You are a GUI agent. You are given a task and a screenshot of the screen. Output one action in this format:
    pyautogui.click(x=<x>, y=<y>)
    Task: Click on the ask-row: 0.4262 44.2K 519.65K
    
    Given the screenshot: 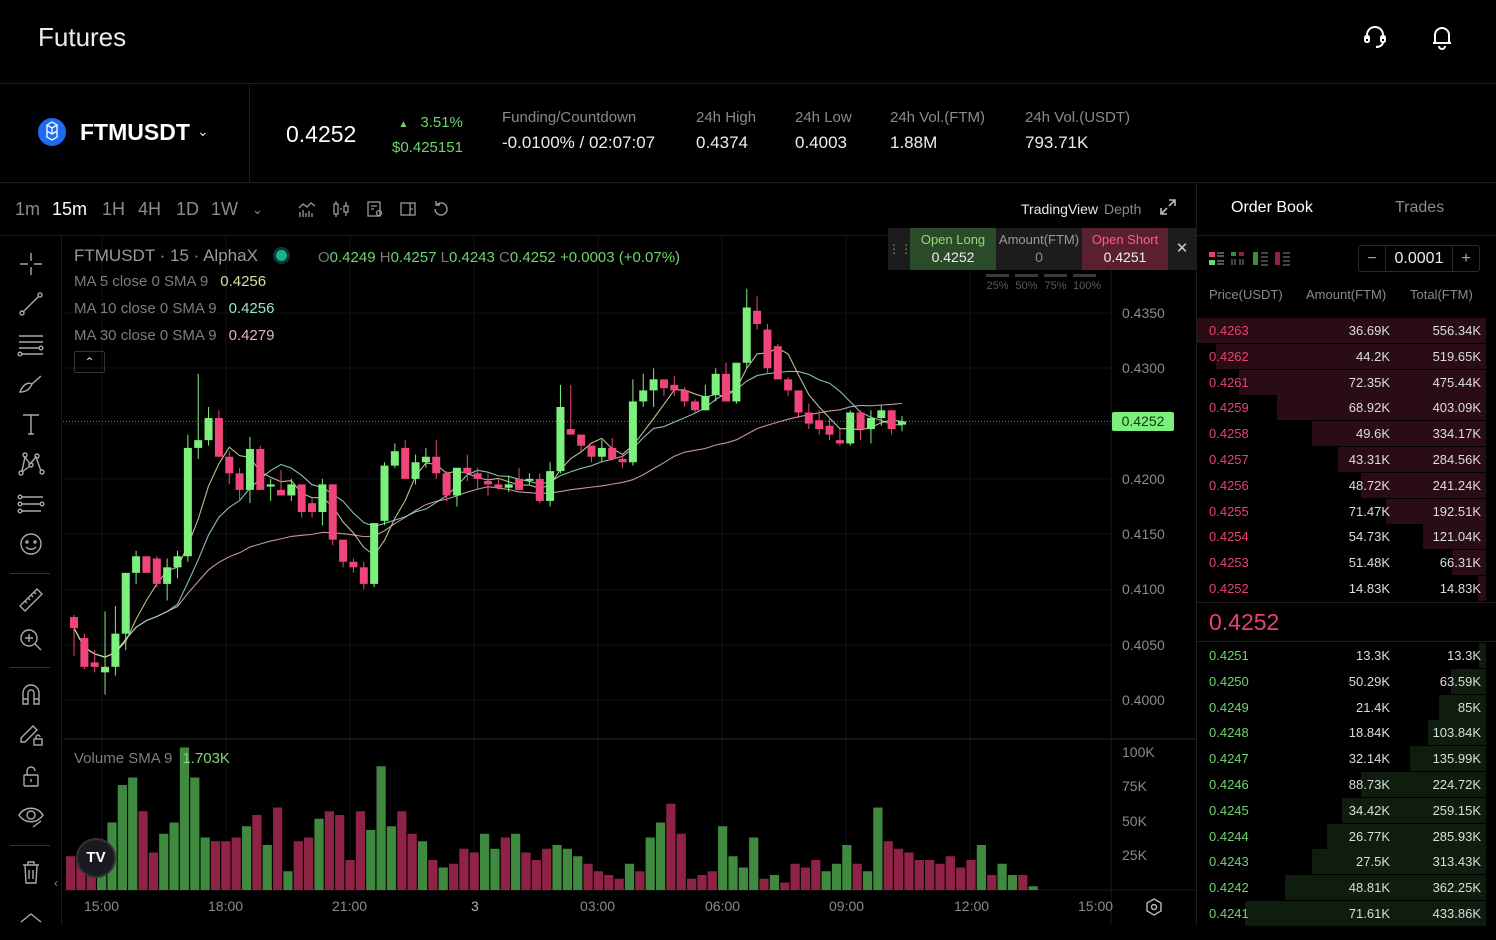 What is the action you would take?
    pyautogui.click(x=1346, y=356)
    